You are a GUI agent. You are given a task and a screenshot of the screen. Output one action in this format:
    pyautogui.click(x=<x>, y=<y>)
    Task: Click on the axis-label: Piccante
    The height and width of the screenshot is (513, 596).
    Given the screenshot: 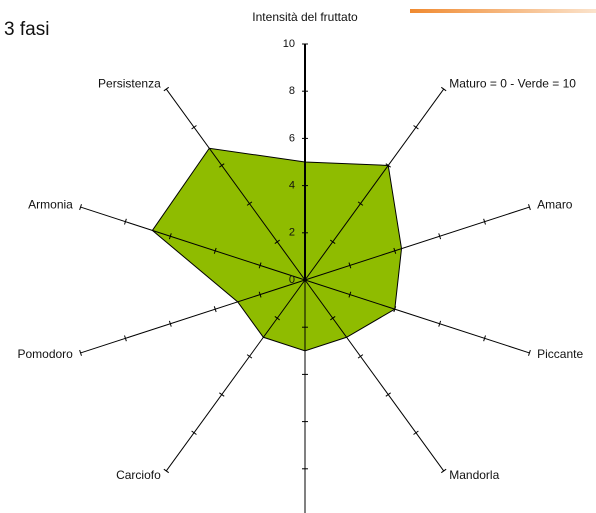 What is the action you would take?
    pyautogui.click(x=560, y=354)
    